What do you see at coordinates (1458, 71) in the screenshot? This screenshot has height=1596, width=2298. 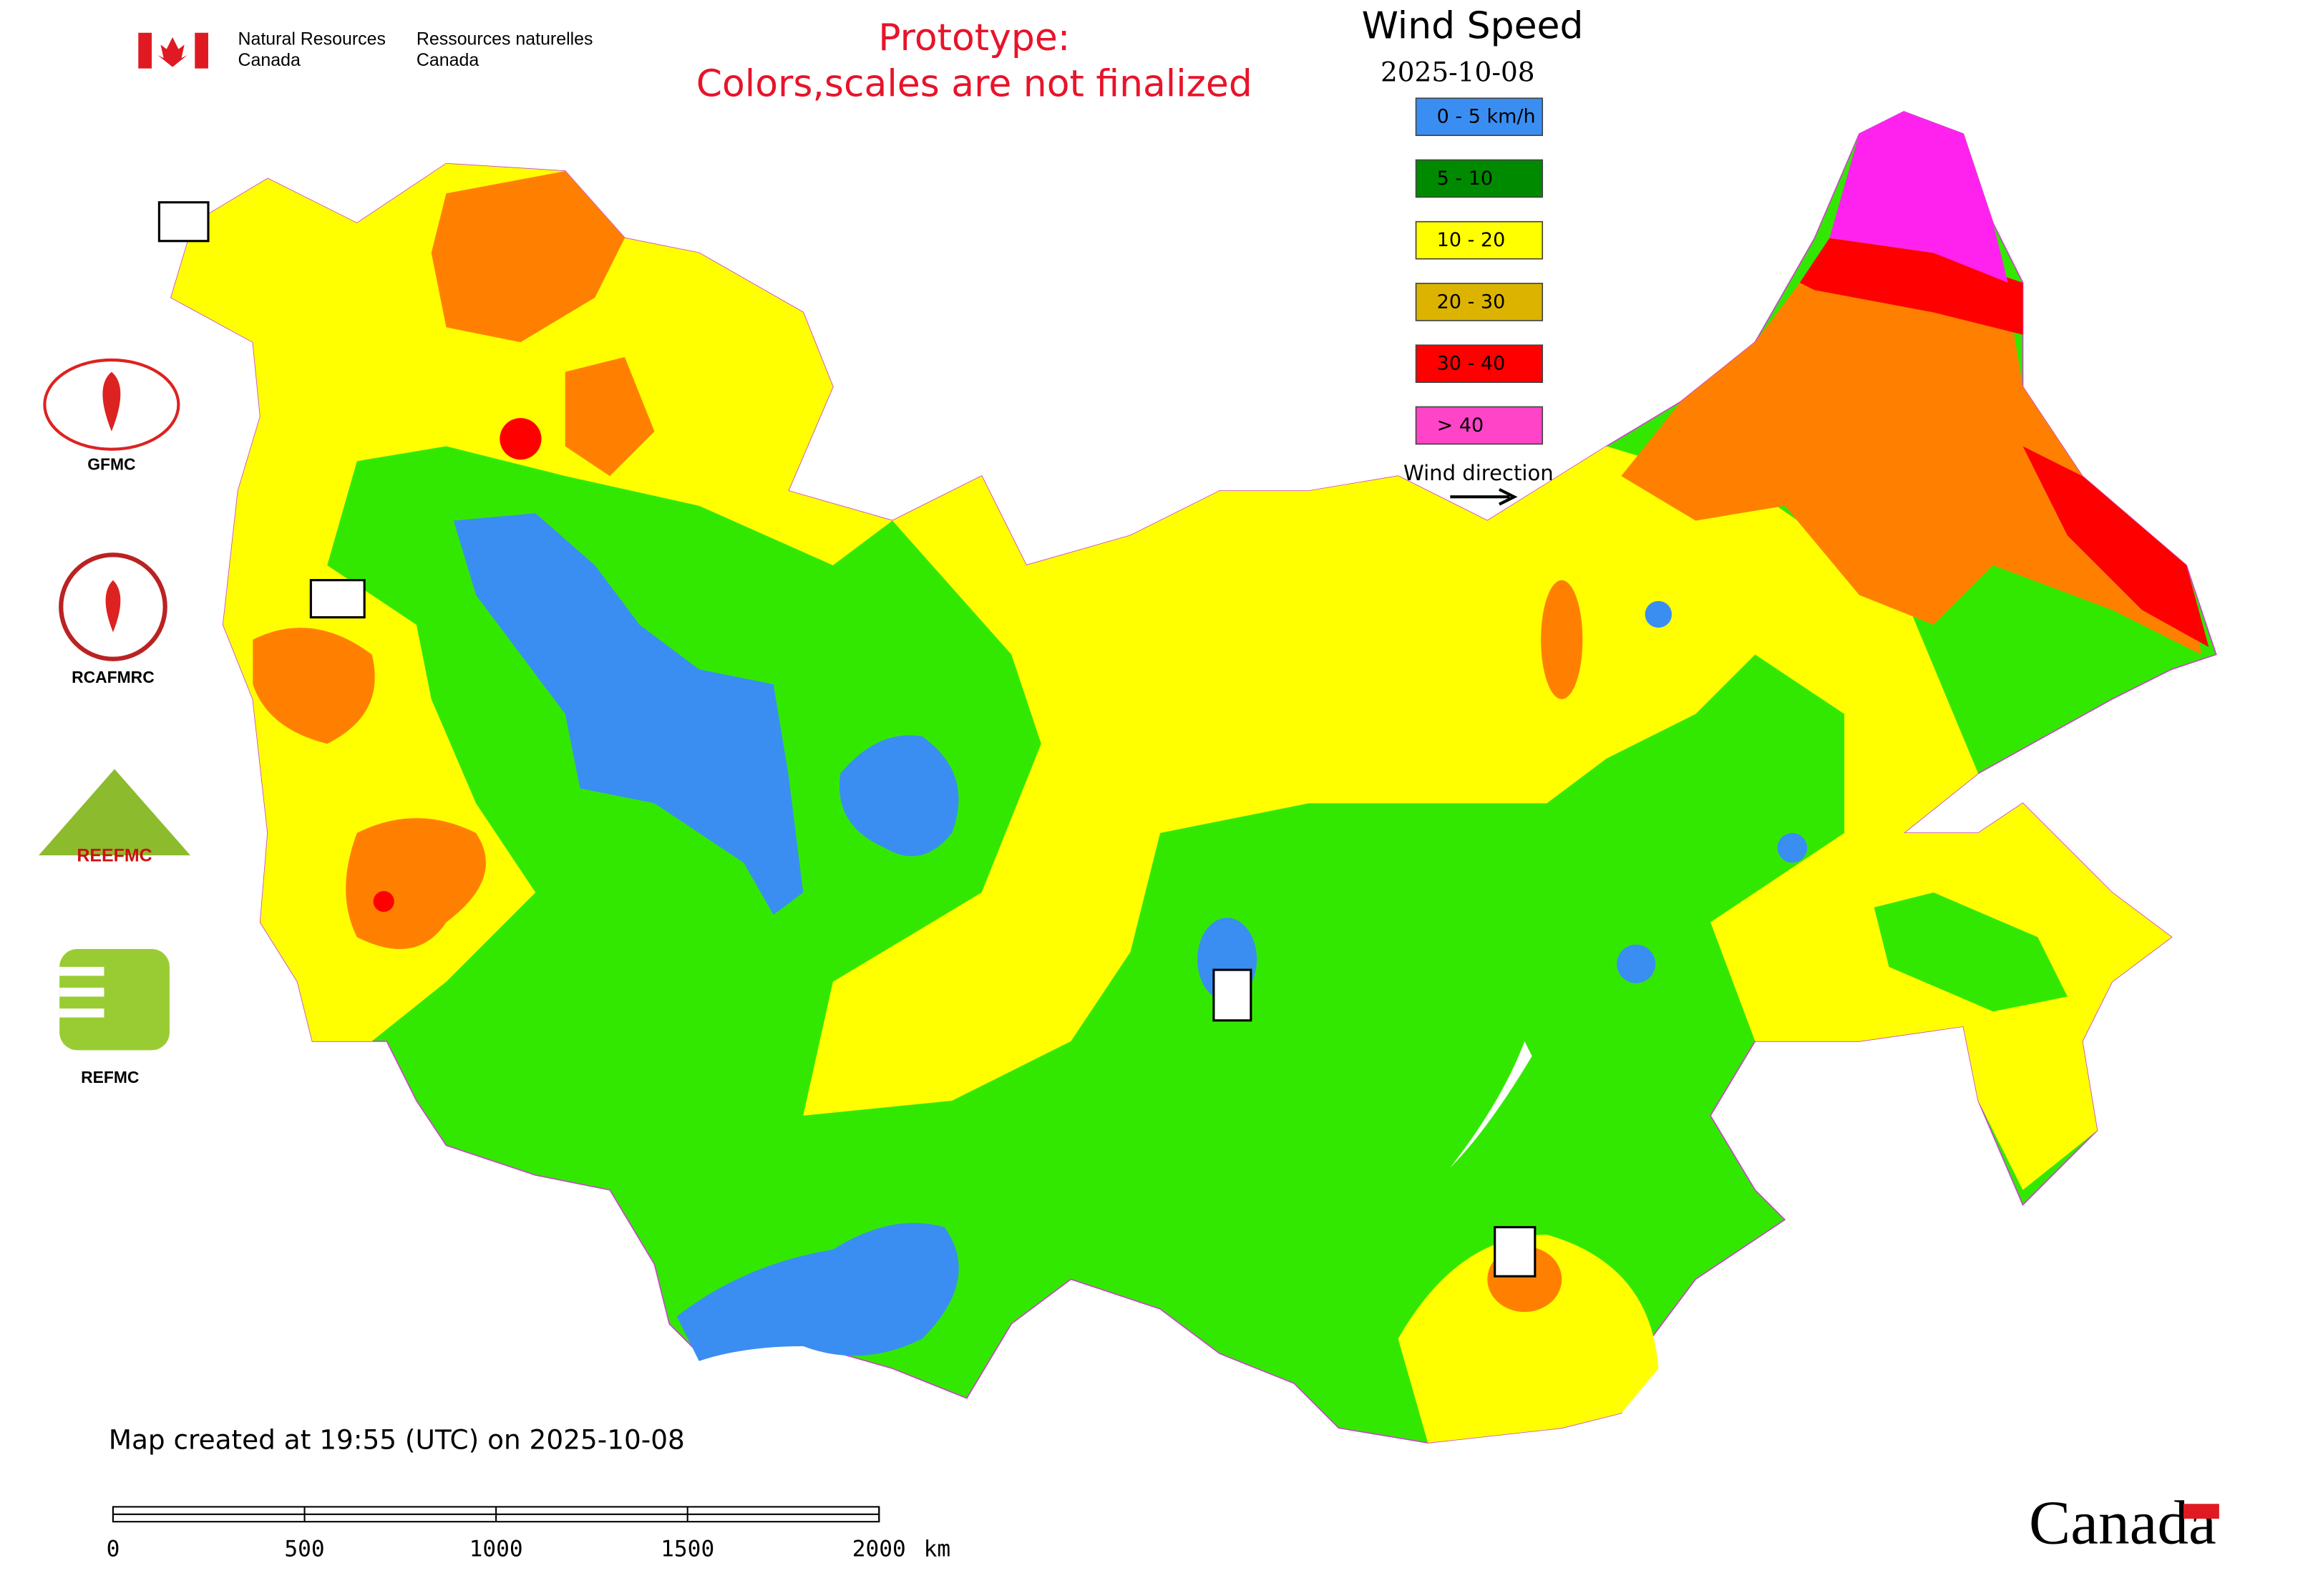 I see `legend-date: 2025-10-08` at bounding box center [1458, 71].